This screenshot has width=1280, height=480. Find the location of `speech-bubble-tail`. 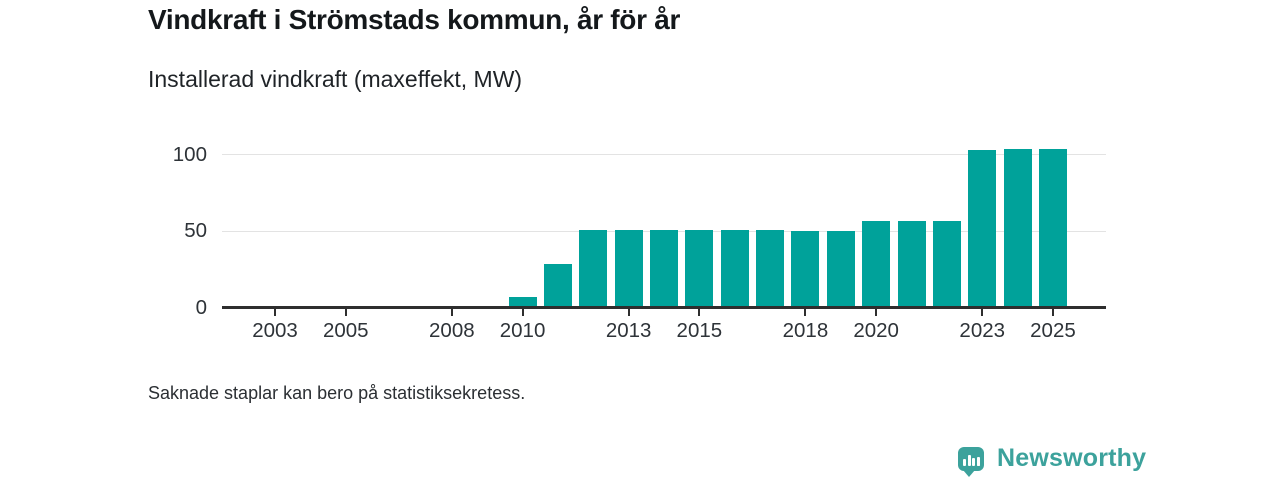

speech-bubble-tail is located at coordinates (969, 473).